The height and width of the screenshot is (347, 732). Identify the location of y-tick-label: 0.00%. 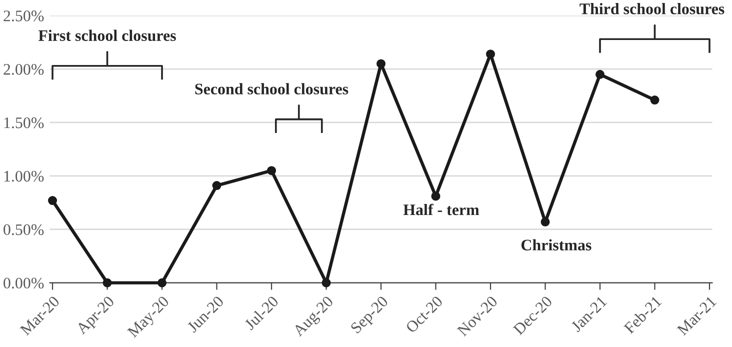
(24, 283).